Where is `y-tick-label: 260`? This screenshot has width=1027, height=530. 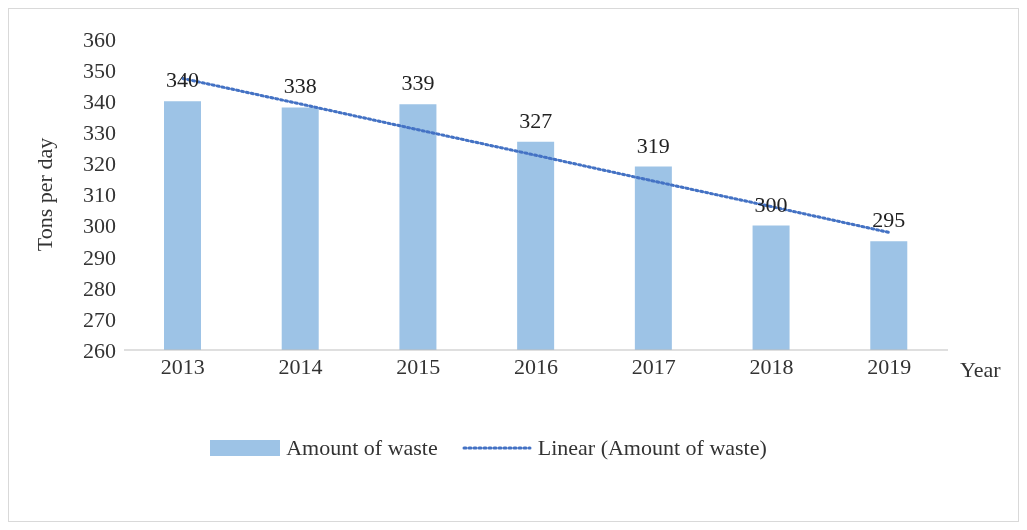
y-tick-label: 260 is located at coordinates (99, 350).